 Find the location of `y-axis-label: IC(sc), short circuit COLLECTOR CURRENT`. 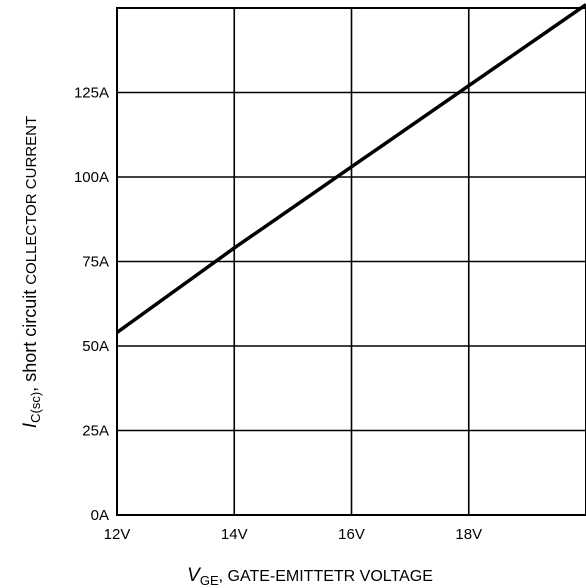

y-axis-label: IC(sc), short circuit COLLECTOR CURRENT is located at coordinates (31, 272).